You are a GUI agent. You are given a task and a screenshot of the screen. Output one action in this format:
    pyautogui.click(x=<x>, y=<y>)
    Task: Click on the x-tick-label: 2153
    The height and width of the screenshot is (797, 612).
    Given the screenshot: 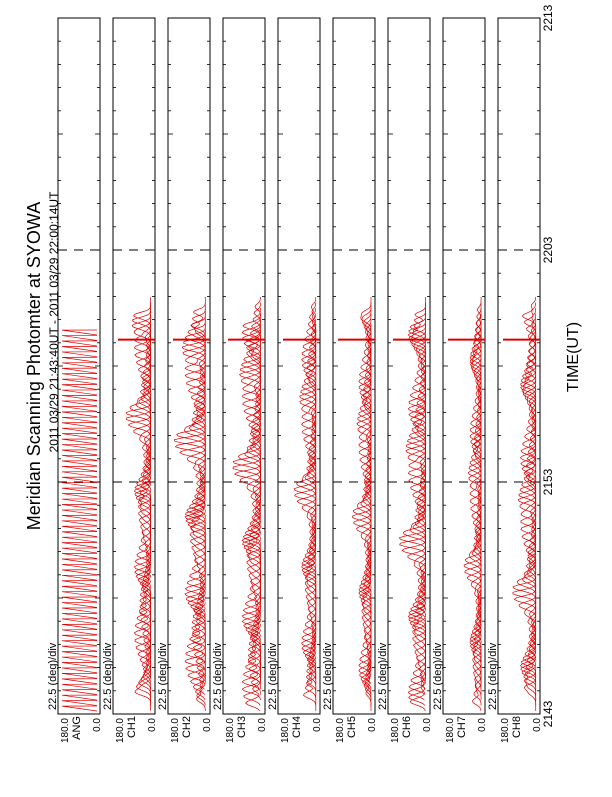 What is the action you would take?
    pyautogui.click(x=548, y=481)
    